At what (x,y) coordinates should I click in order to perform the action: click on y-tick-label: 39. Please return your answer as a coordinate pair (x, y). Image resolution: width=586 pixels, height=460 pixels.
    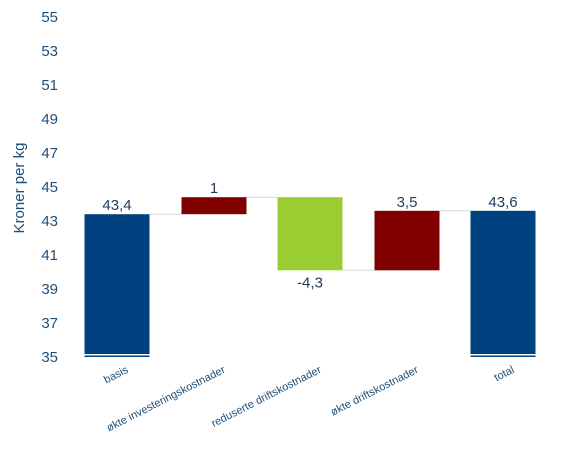
    Looking at the image, I should click on (49, 289).